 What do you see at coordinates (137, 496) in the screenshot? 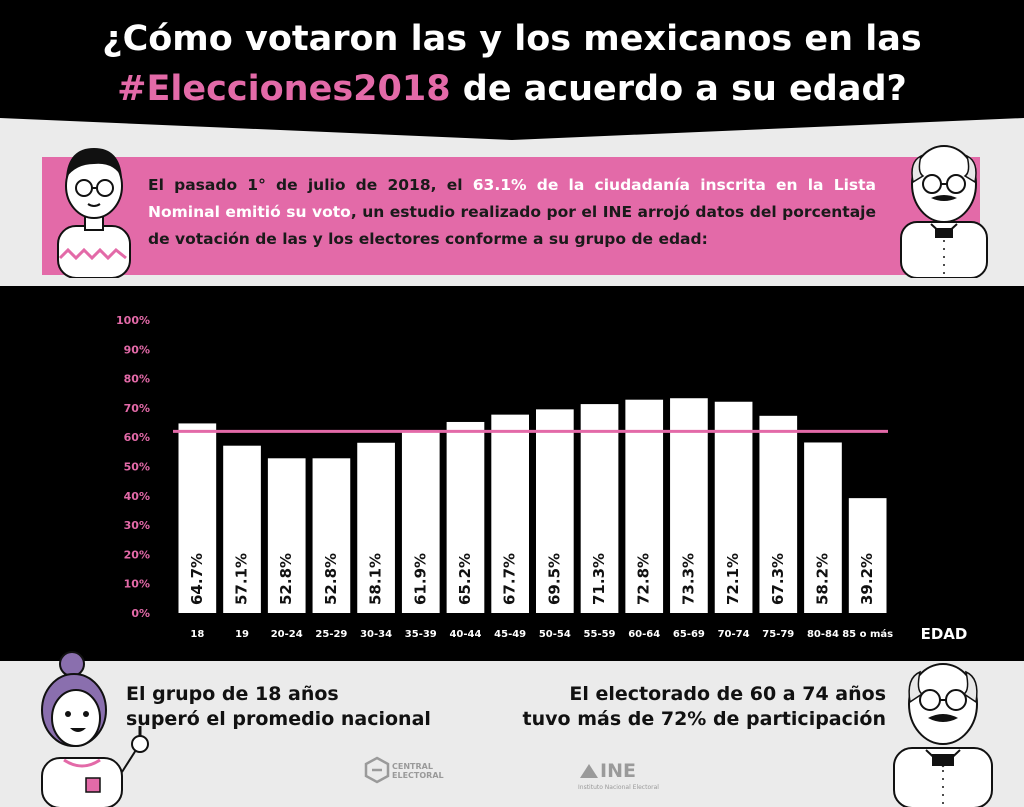
I see `y-tick-label: 40%` at bounding box center [137, 496].